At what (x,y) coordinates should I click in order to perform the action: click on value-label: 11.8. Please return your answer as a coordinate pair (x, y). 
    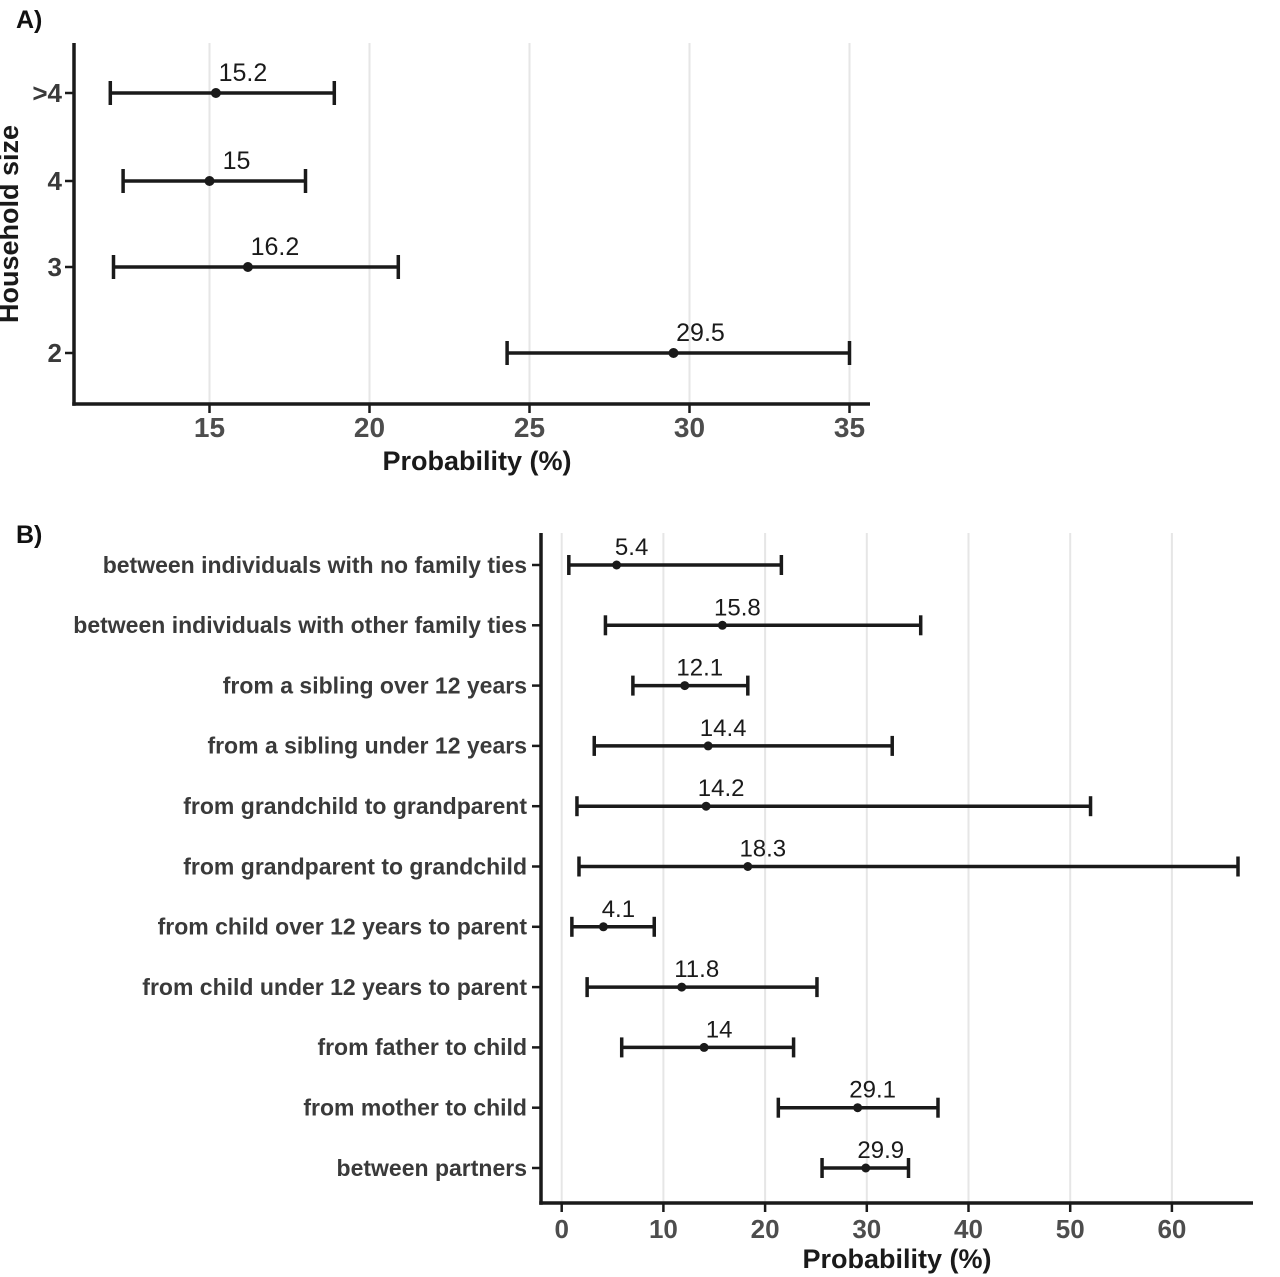
    Looking at the image, I should click on (696, 969).